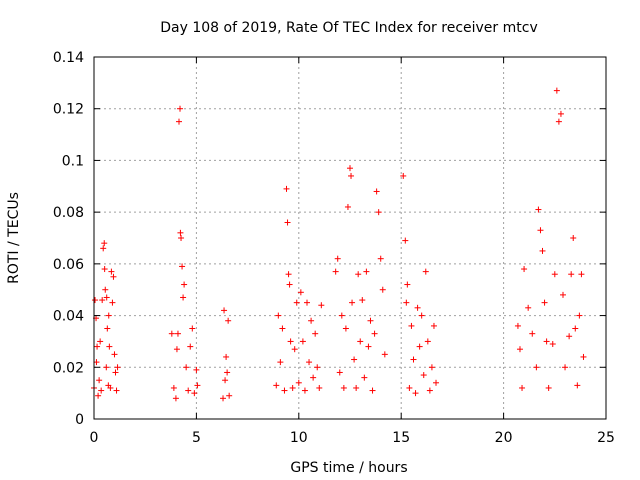 The image size is (640, 480). Describe the element at coordinates (68, 110) in the screenshot. I see `y-tick-label: 0.12` at that location.